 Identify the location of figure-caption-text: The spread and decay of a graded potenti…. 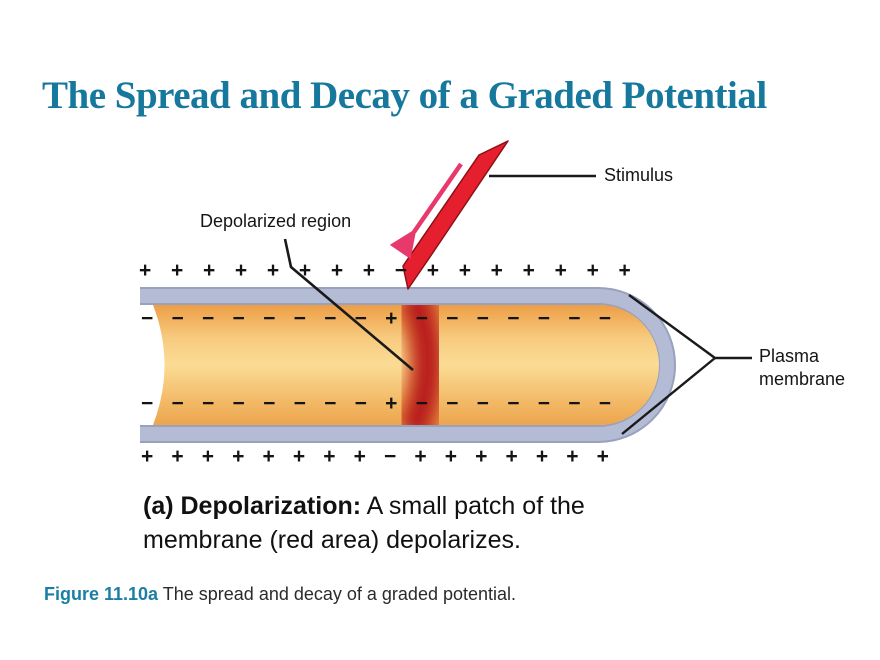
(339, 594).